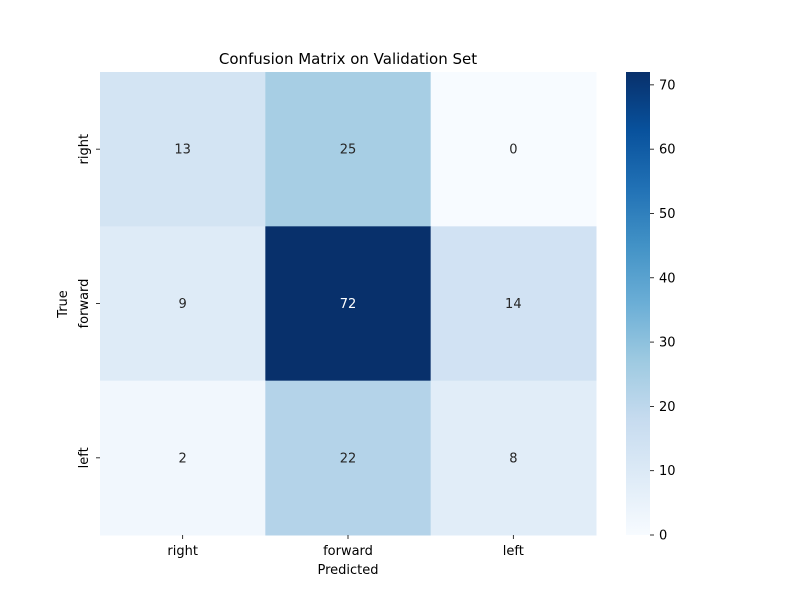 This screenshot has width=800, height=604. Describe the element at coordinates (347, 570) in the screenshot. I see `x-axis-label: Predicted` at that location.